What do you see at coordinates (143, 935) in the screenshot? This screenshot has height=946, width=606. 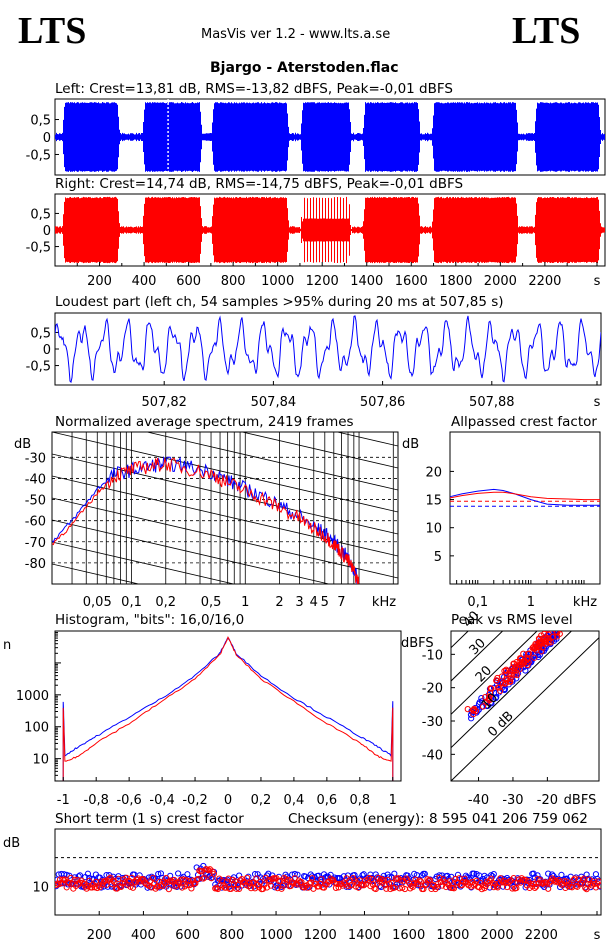 I see `short-term-crest-xtick: 400` at bounding box center [143, 935].